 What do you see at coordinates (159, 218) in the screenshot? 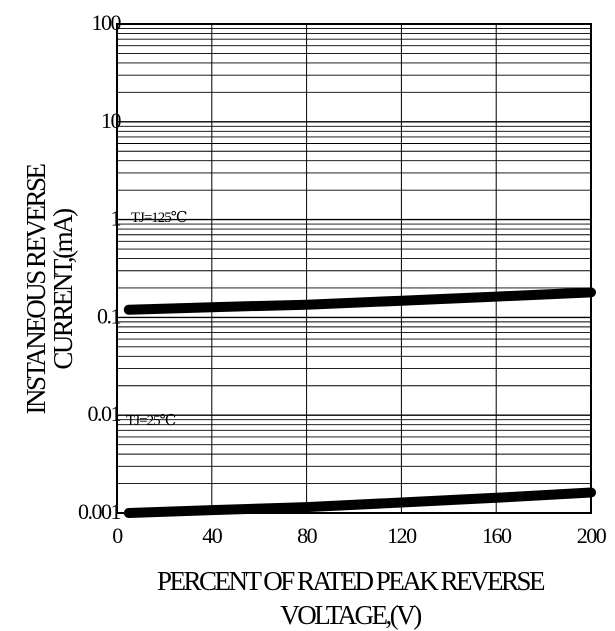
I see `annotation: TJ=125℃` at bounding box center [159, 218].